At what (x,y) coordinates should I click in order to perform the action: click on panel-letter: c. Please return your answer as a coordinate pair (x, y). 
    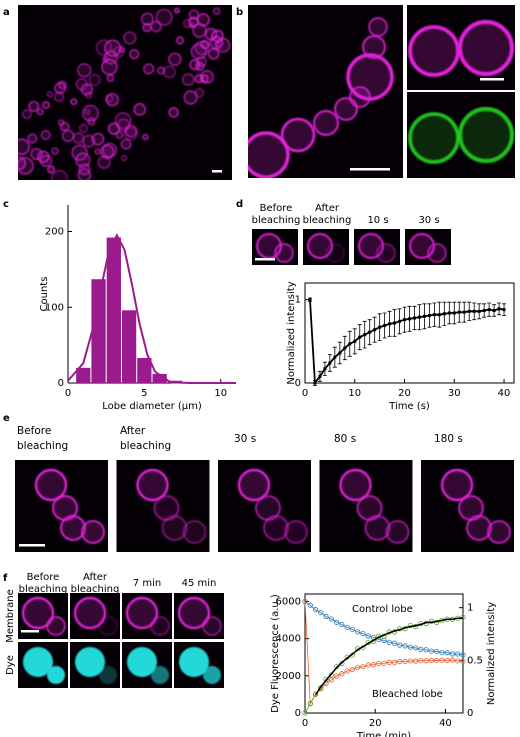
    Looking at the image, I should click on (6, 204).